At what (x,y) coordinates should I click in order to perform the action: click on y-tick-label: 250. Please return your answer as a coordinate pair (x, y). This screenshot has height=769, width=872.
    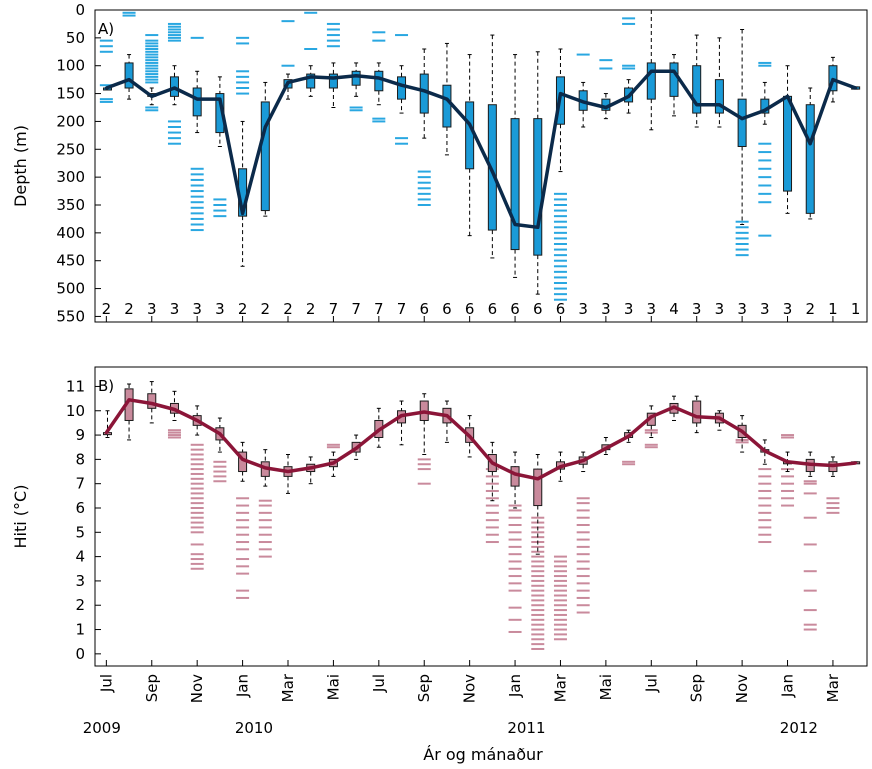
    Looking at the image, I should click on (70, 149).